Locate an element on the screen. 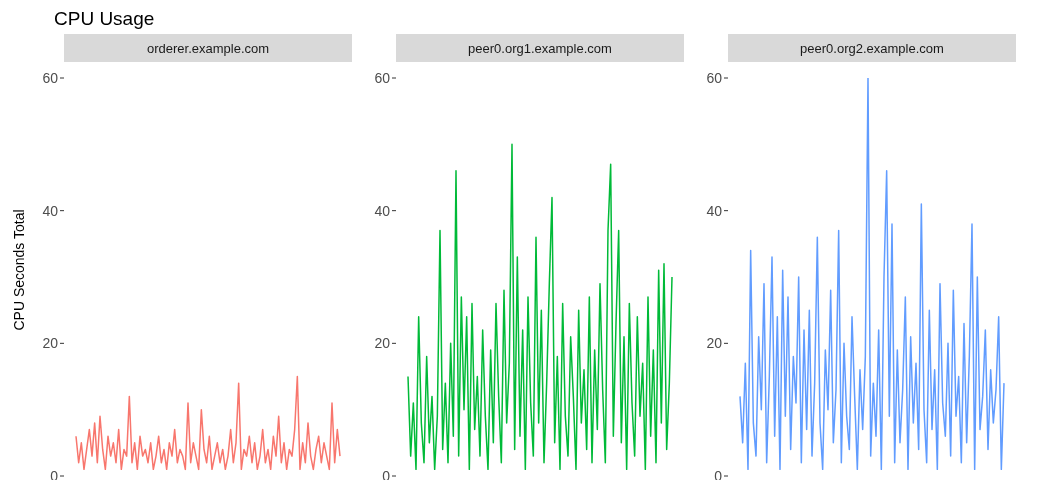  y-axis-title: CPU Seconds Total is located at coordinates (19, 270).